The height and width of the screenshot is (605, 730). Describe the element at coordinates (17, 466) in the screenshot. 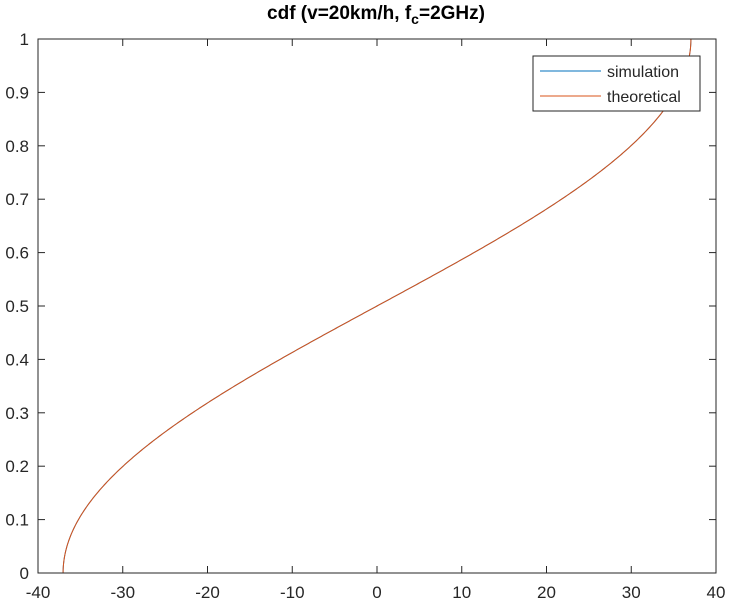

I see `y-tick-label: 0.2` at that location.